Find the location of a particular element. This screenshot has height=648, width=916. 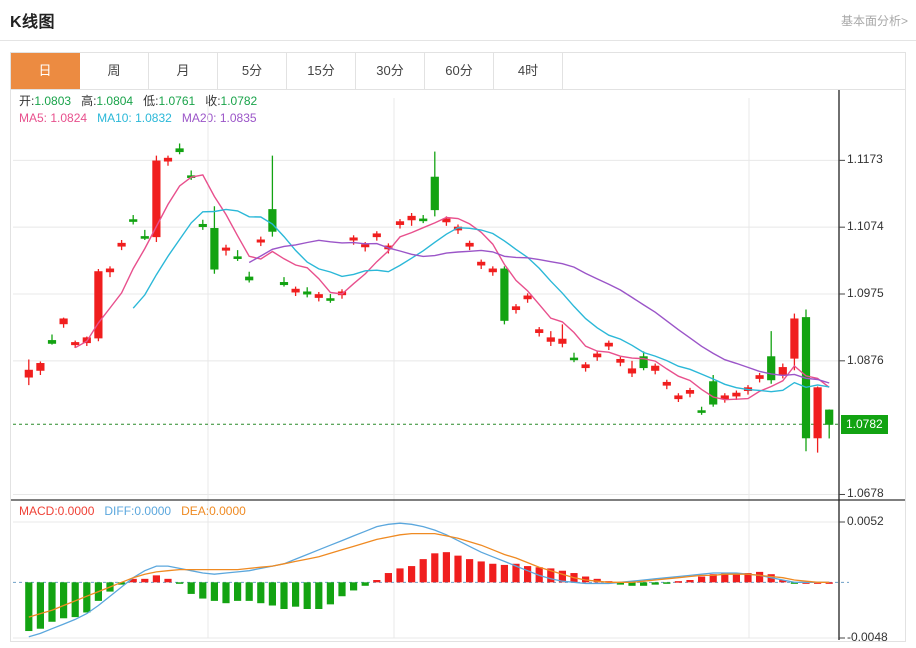

ohlc-legend: 开:1.0803 高:1.0804 低:1.0761 收:1.0782 is located at coordinates (138, 101).